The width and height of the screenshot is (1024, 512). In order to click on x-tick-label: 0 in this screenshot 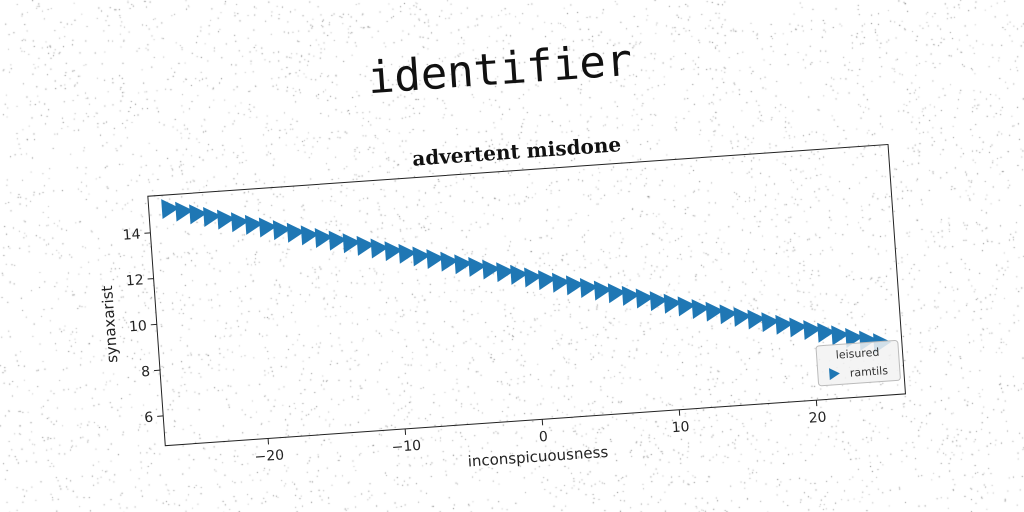, I will do `click(543, 437)`.